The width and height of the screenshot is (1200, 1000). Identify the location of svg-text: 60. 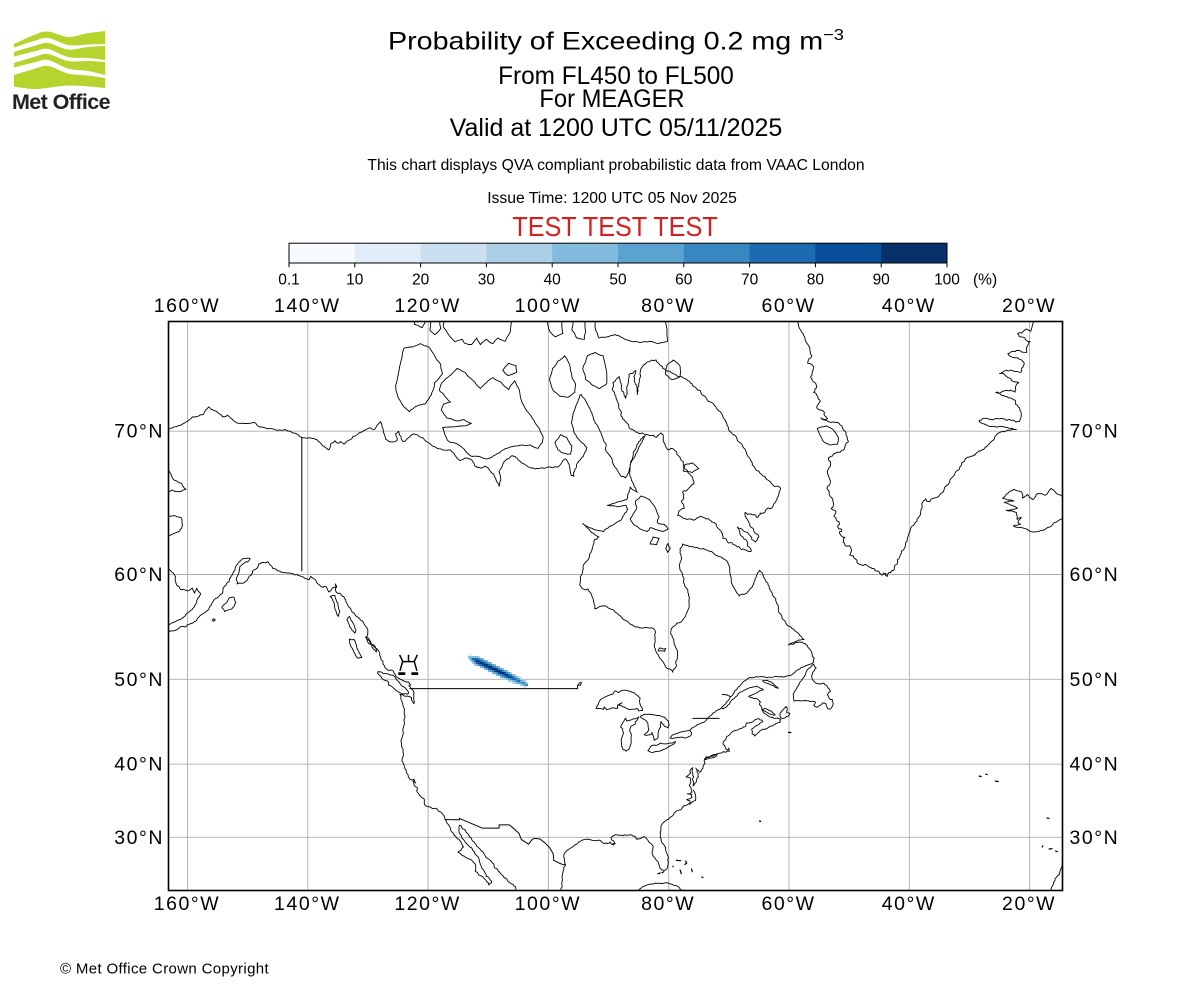
(684, 280).